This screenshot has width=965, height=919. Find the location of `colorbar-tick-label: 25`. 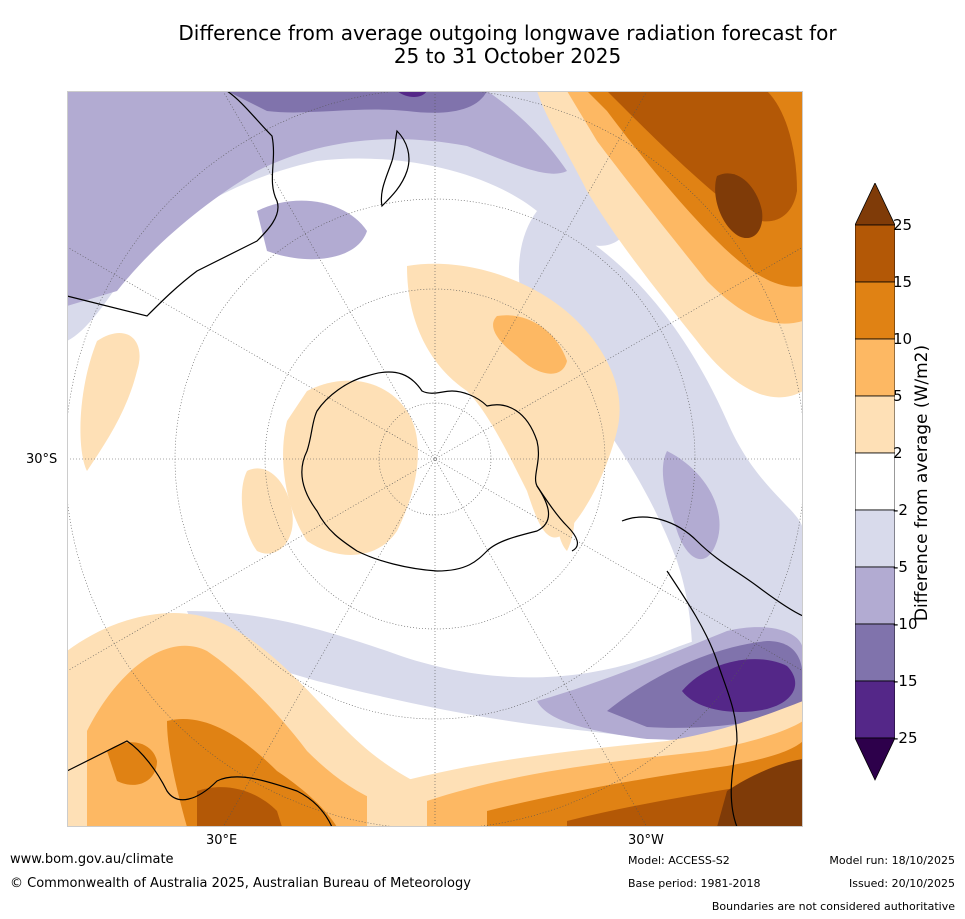

colorbar-tick-label: 25 is located at coordinates (903, 225).